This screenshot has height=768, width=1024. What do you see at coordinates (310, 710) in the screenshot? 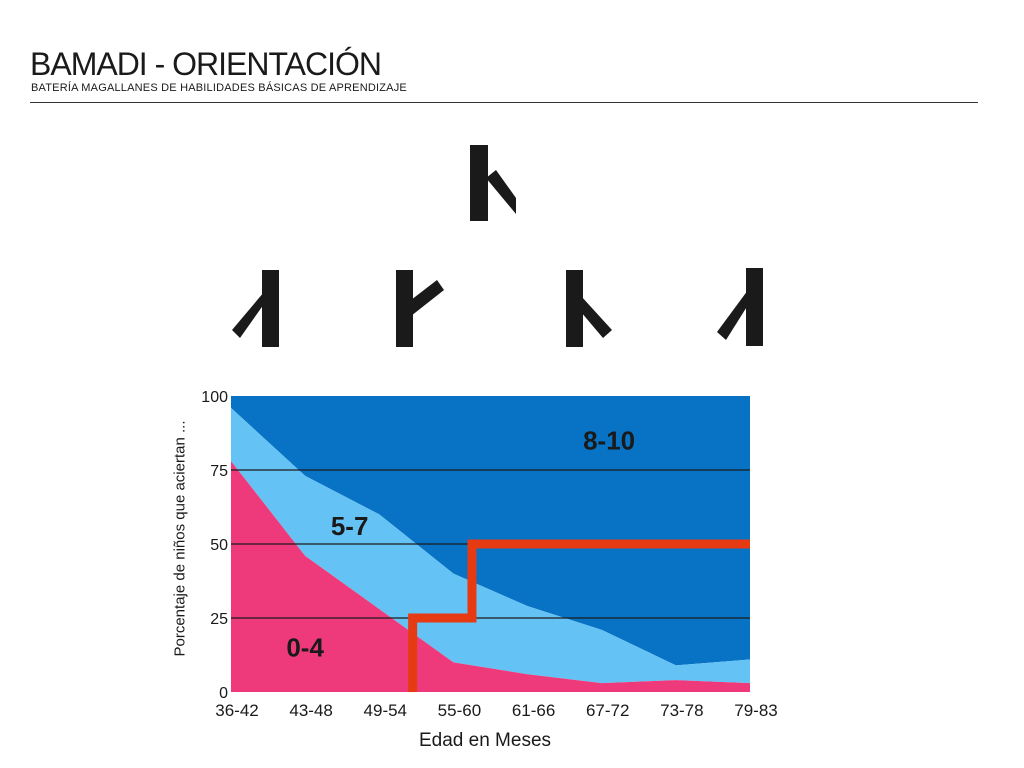
I see `x-tick-label: 43-48` at bounding box center [310, 710].